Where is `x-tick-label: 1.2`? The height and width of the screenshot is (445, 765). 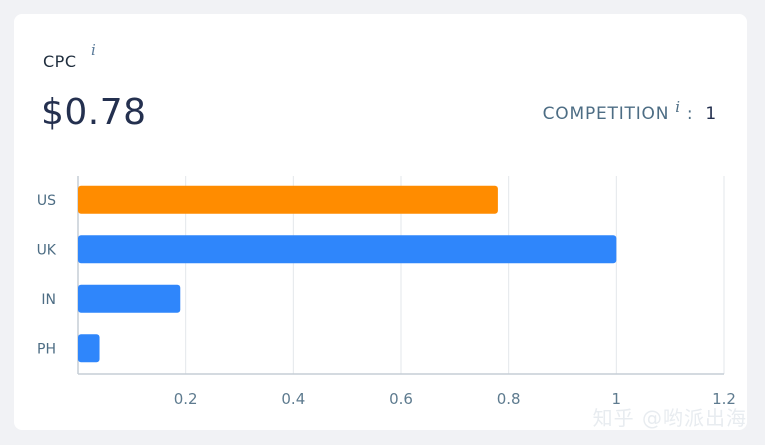
x-tick-label: 1.2 is located at coordinates (724, 399).